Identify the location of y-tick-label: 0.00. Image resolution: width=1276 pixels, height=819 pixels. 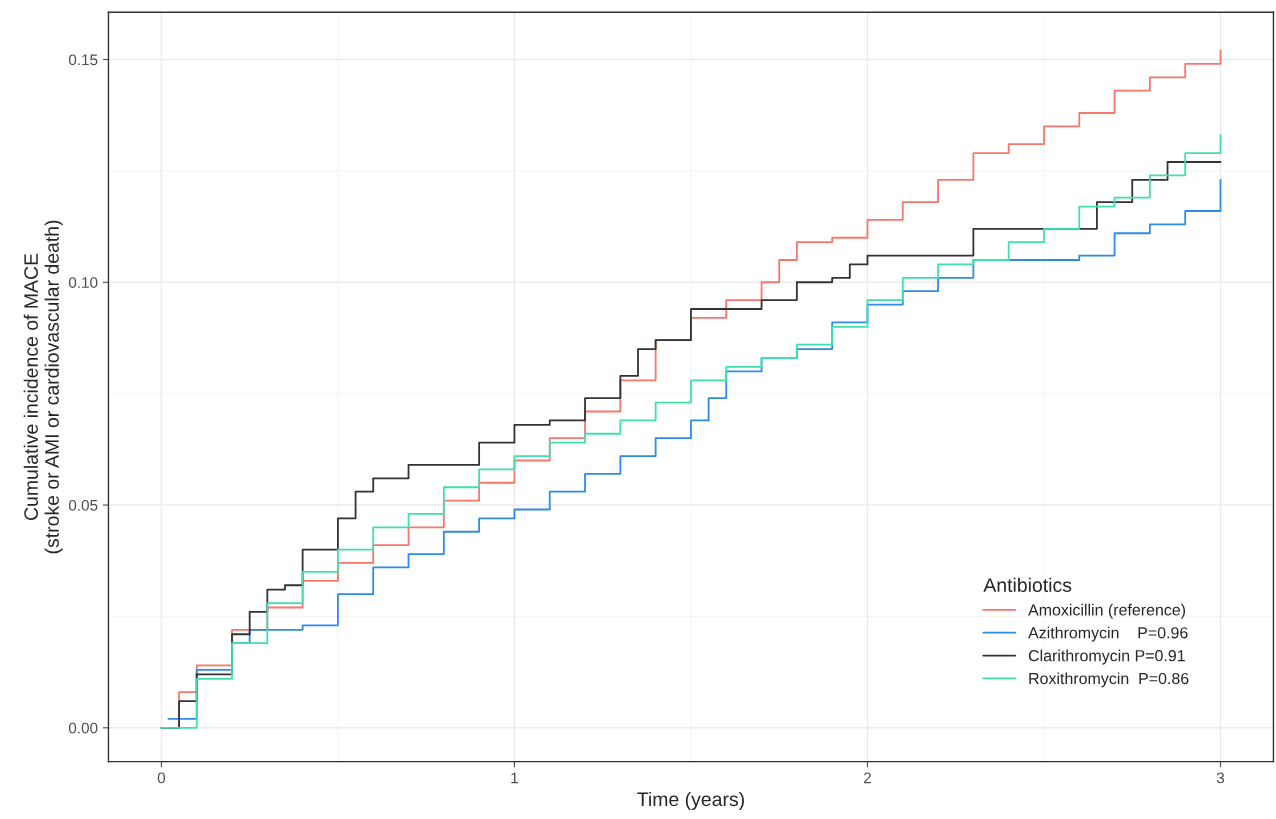
(83, 728).